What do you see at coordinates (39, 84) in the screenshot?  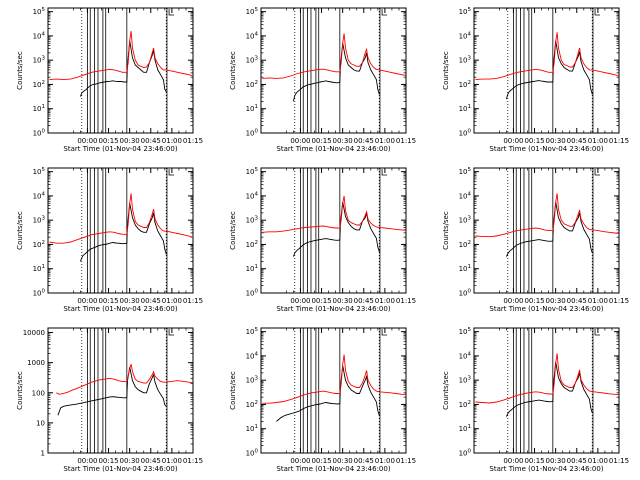 I see `y-tick-label: 10²` at bounding box center [39, 84].